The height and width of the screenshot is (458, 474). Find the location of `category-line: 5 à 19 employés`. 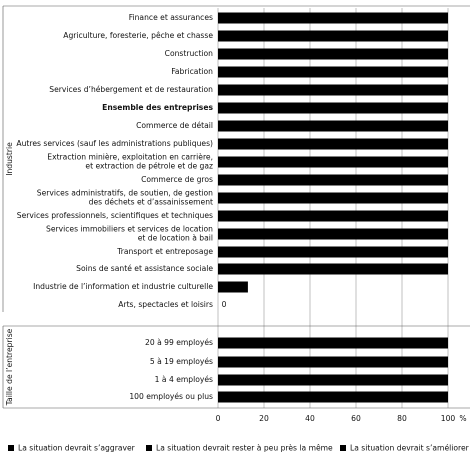

category-line: 5 à 19 employés is located at coordinates (181, 361).